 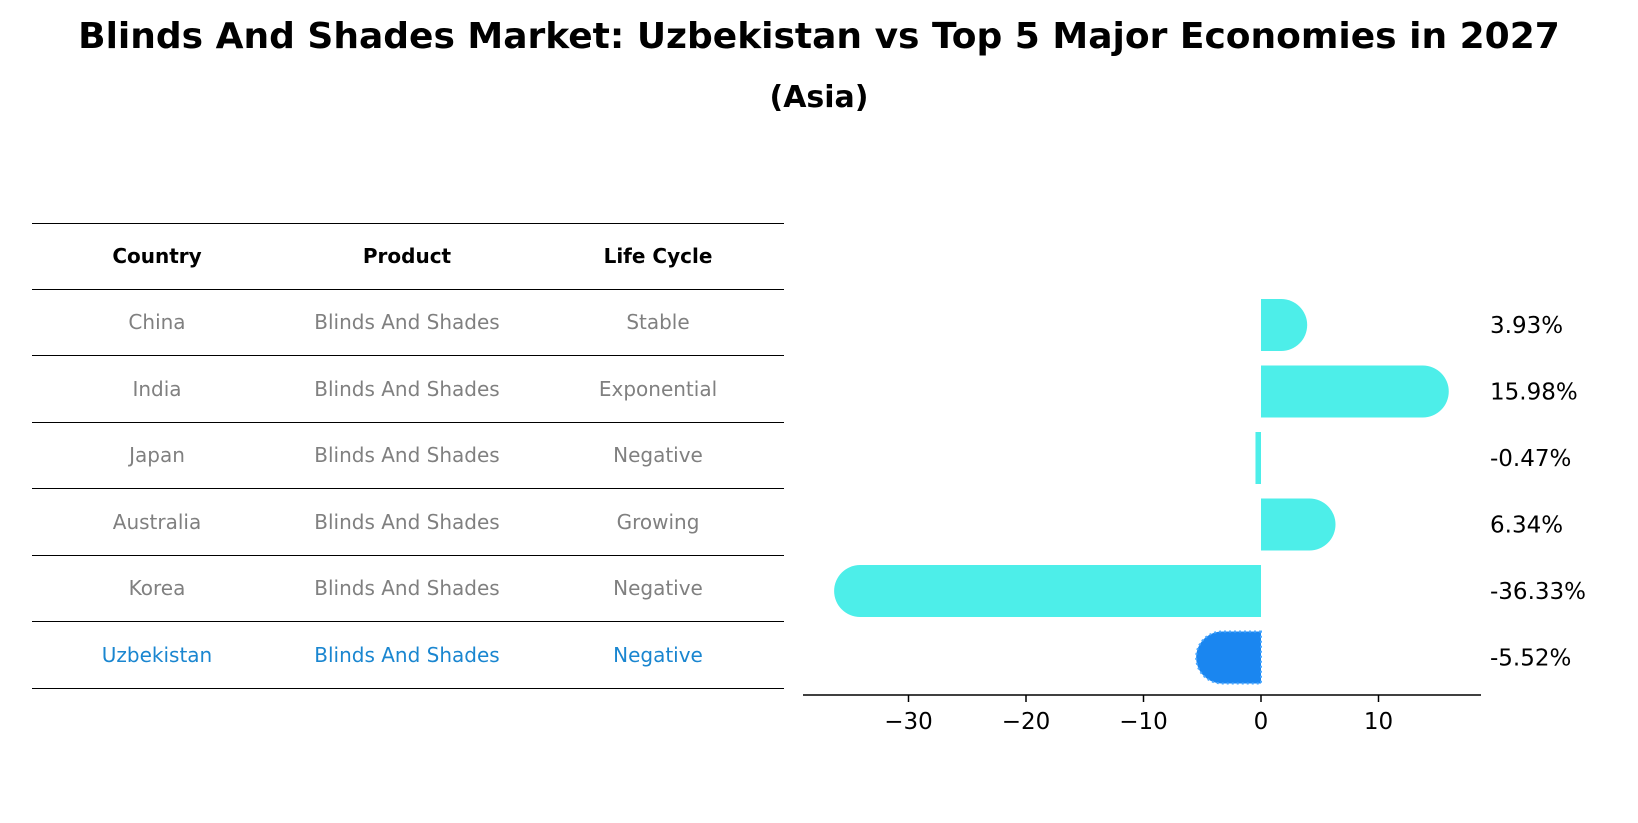 What do you see at coordinates (1526, 326) in the screenshot?
I see `value-label: 3.93%` at bounding box center [1526, 326].